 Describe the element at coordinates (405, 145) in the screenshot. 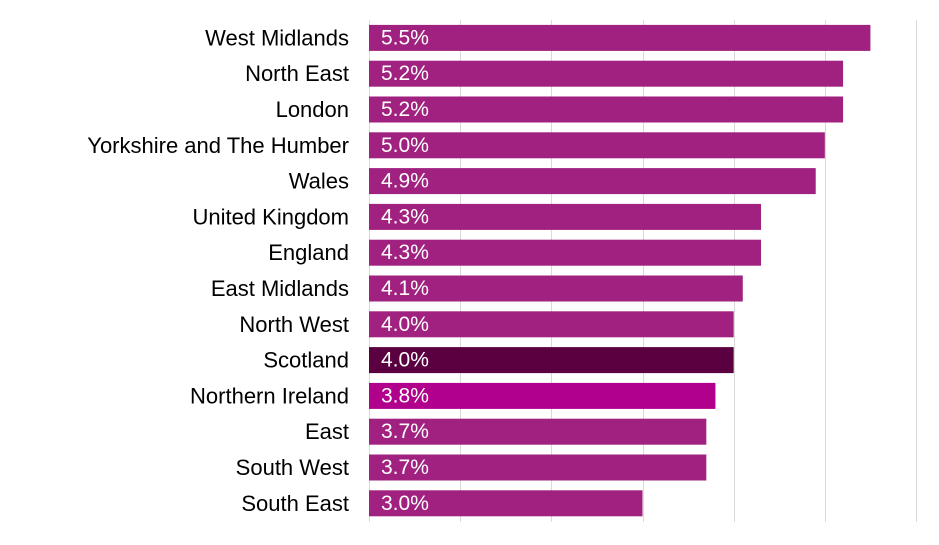

I see `data-label: 5.0%` at that location.